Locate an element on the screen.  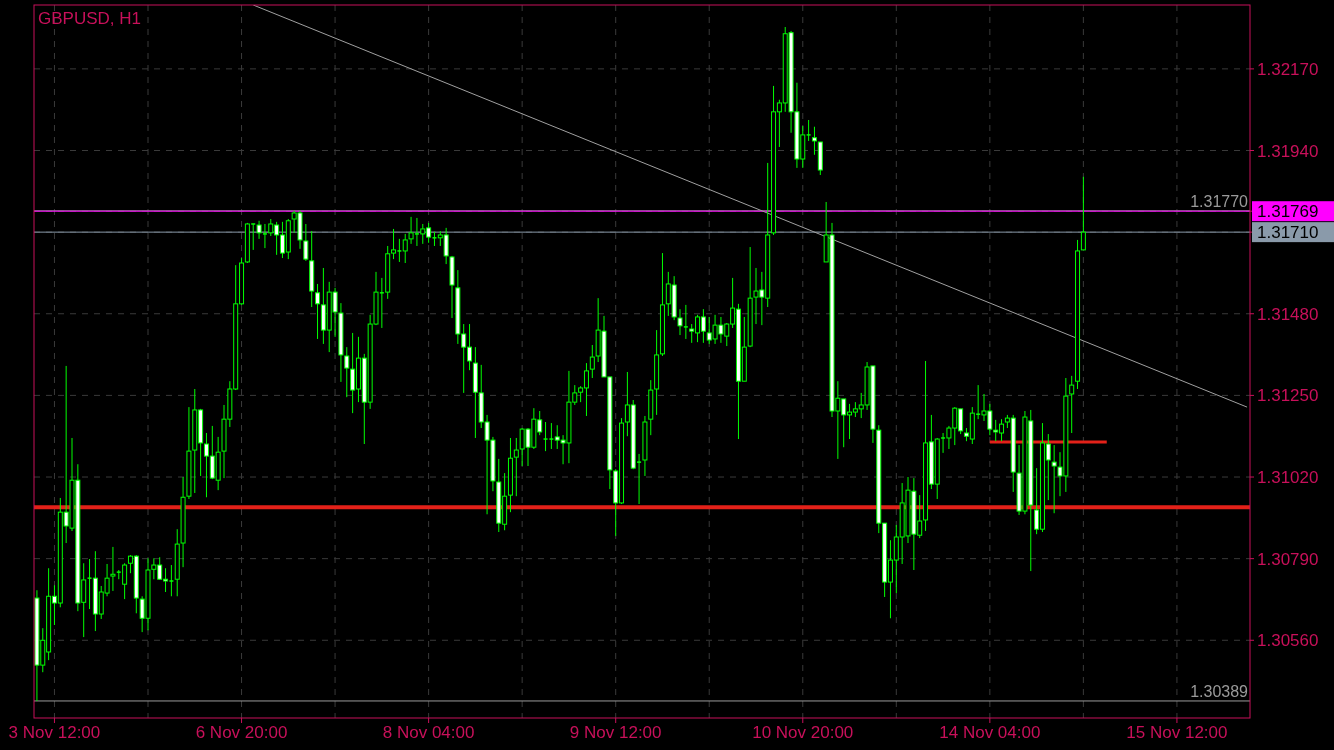
x-tick-label: 8 Nov 04:00 is located at coordinates (428, 732).